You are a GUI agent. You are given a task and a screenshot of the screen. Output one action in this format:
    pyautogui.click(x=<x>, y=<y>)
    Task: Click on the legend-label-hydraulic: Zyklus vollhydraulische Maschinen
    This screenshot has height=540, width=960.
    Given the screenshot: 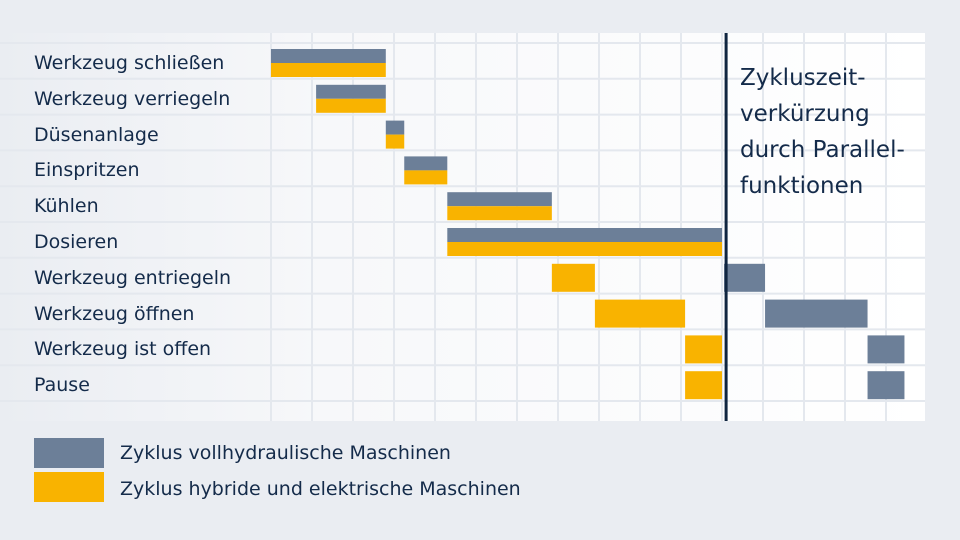 What is the action you would take?
    pyautogui.click(x=285, y=453)
    